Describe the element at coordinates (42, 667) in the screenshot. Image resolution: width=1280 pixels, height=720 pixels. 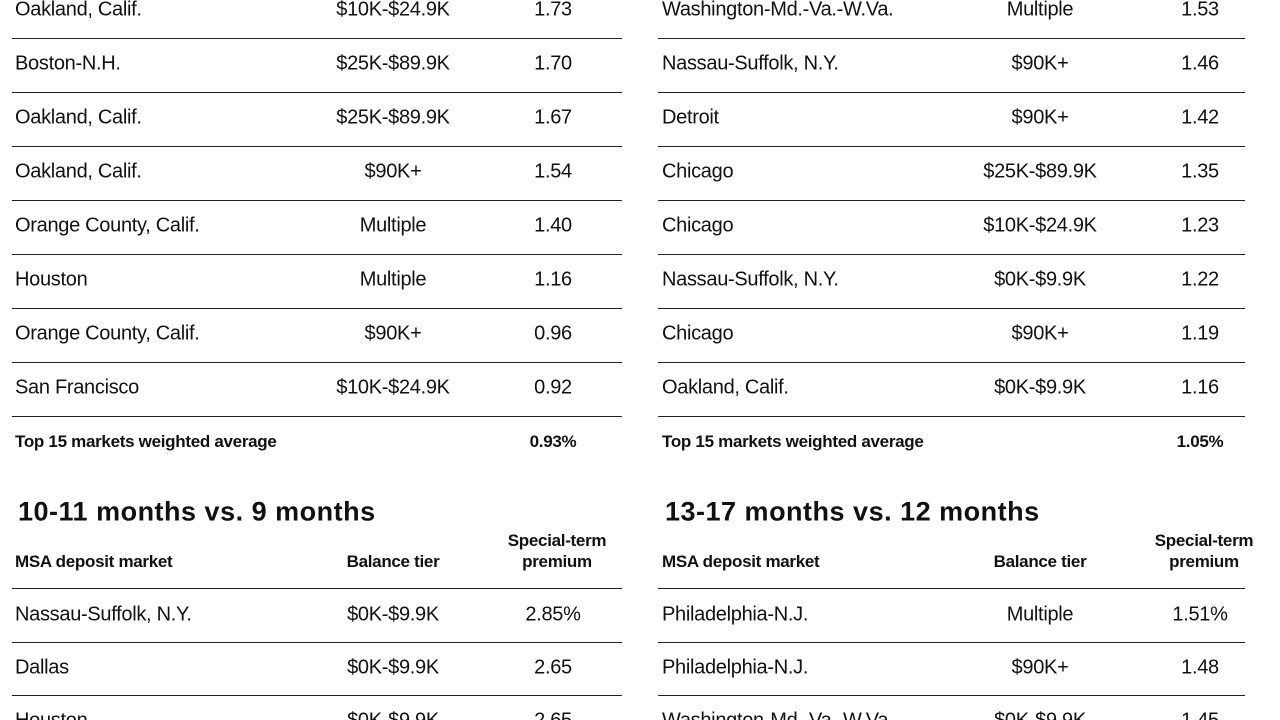
I see `market: Dallas` at that location.